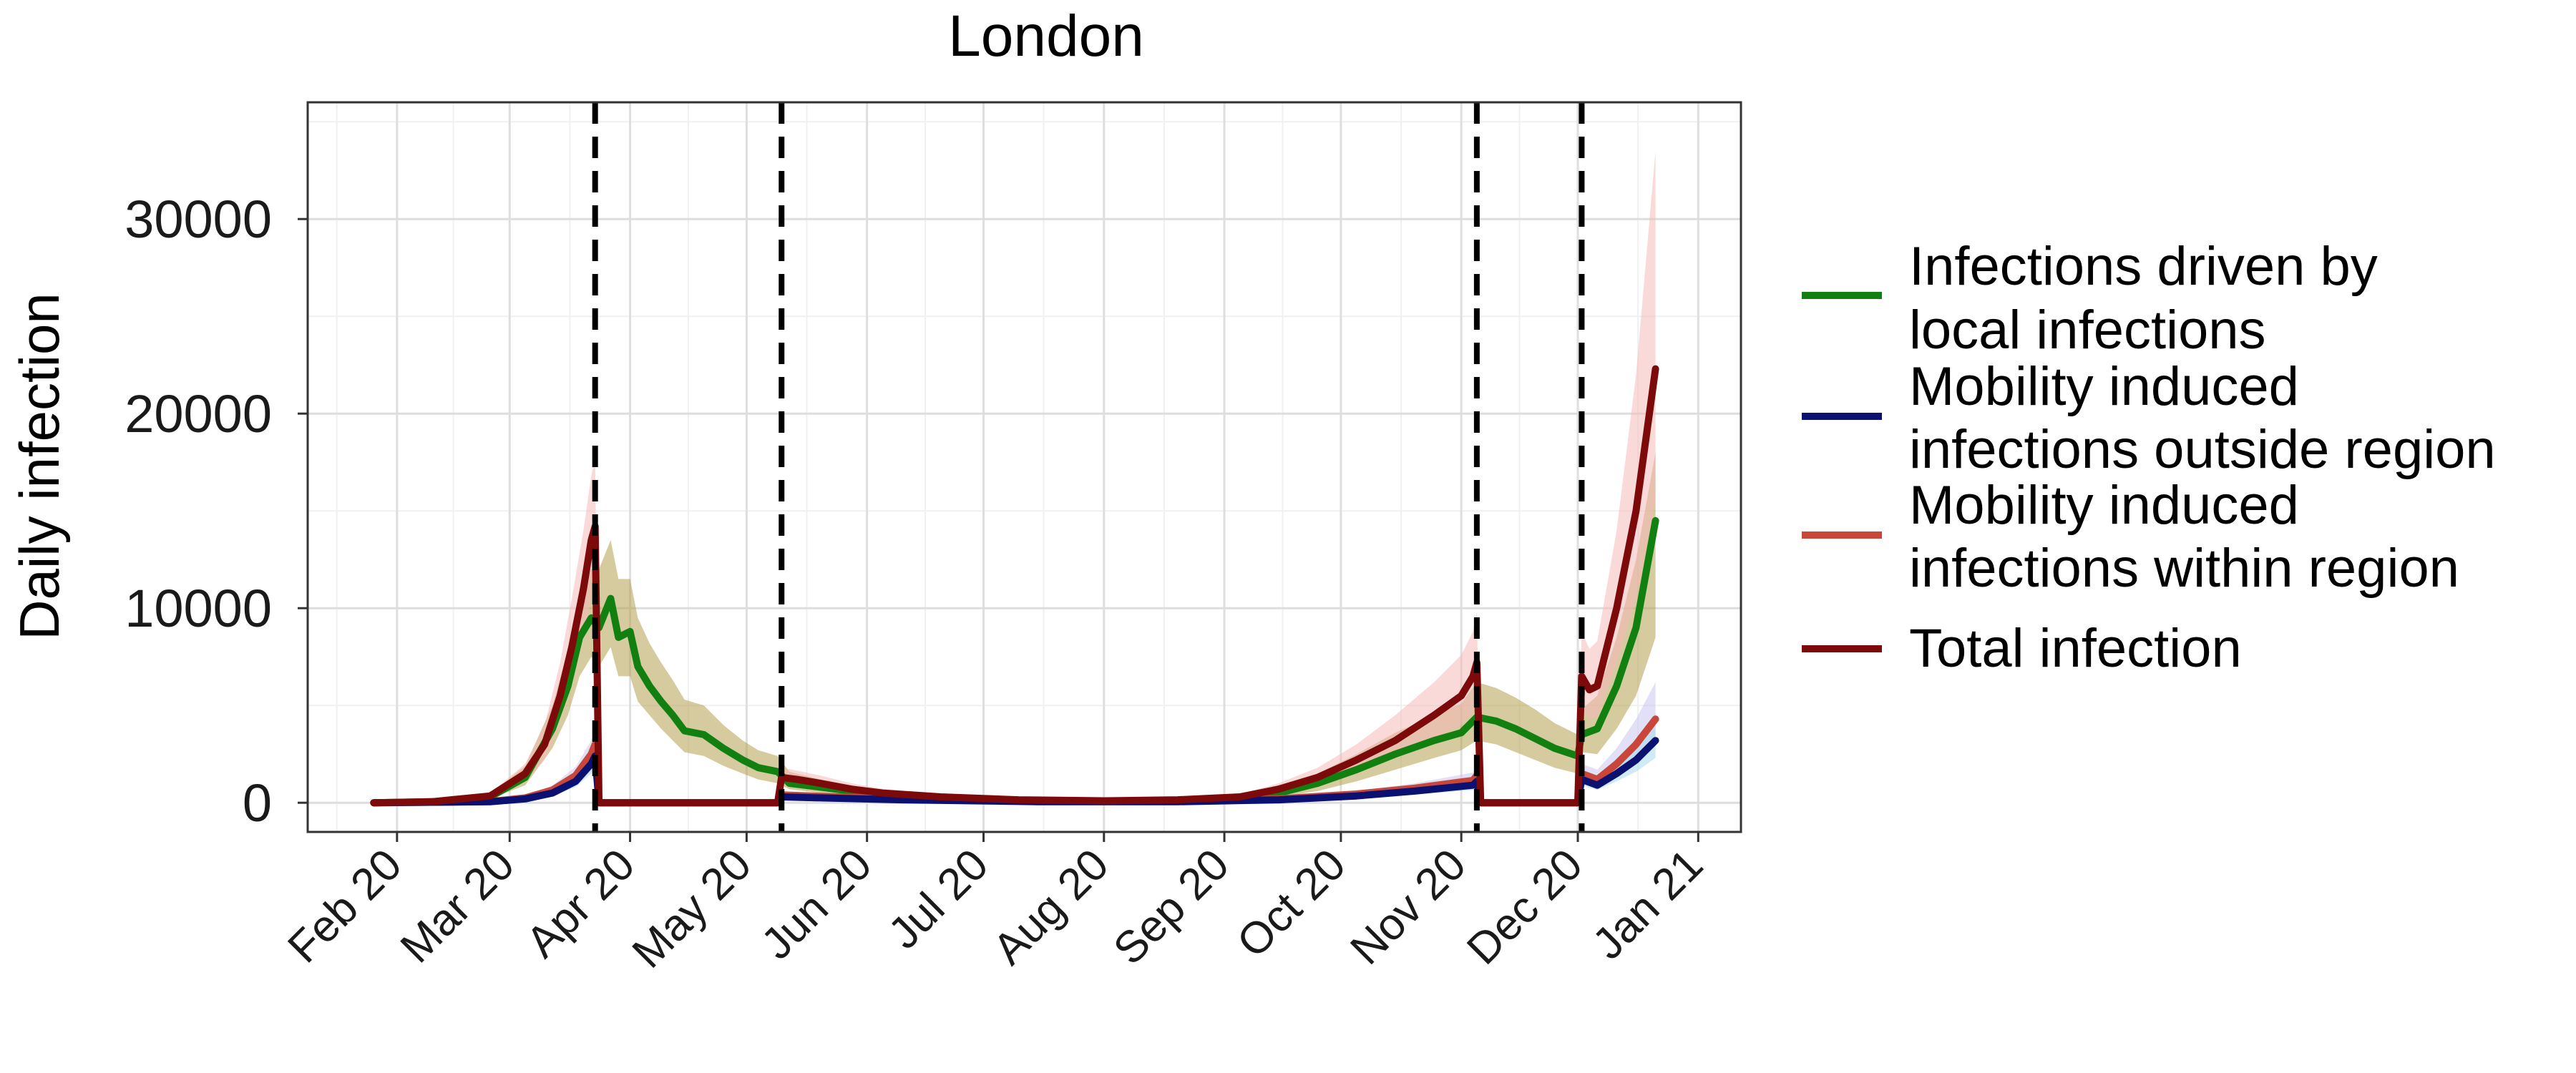 This screenshot has height=1073, width=2576. What do you see at coordinates (2143, 298) in the screenshot?
I see `legend-label: Infections driven by local infections` at bounding box center [2143, 298].